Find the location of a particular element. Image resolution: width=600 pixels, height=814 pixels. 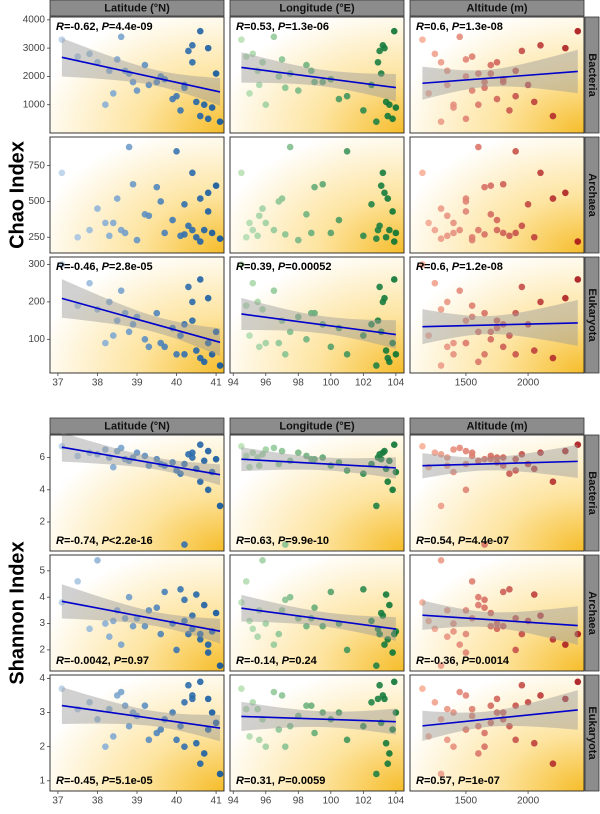

panel: R=-0.0042, P=0.97 is located at coordinates (137, 613).